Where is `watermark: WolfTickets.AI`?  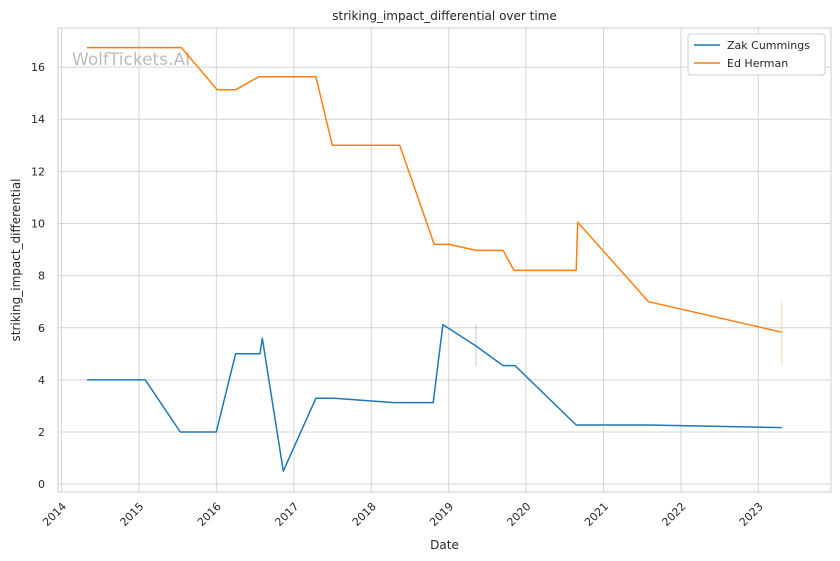 watermark: WolfTickets.AI is located at coordinates (131, 60).